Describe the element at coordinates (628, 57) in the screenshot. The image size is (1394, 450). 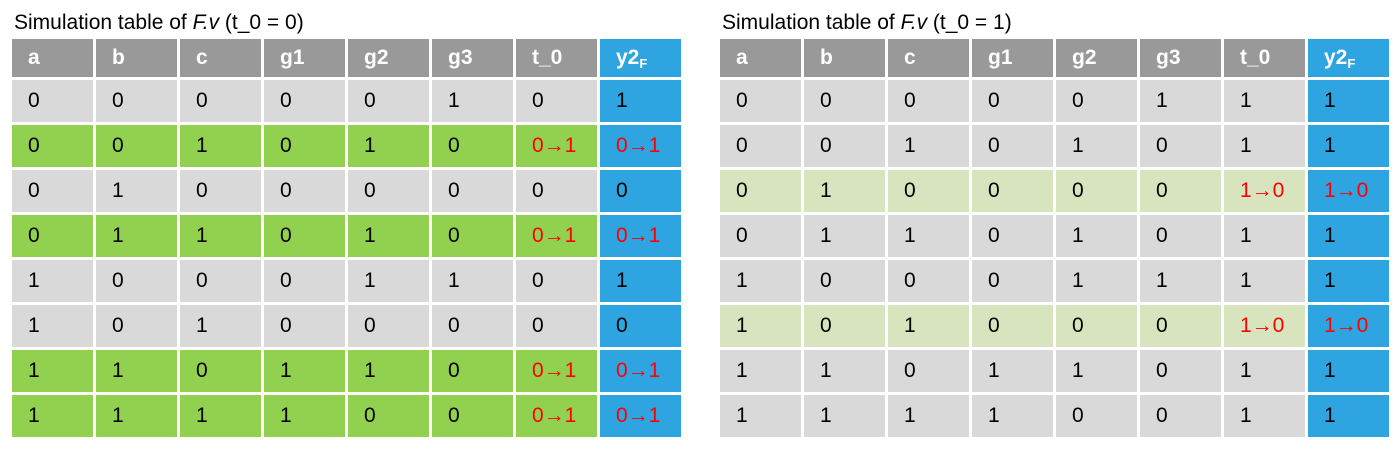
I see `left-header-y2-main: y2` at that location.